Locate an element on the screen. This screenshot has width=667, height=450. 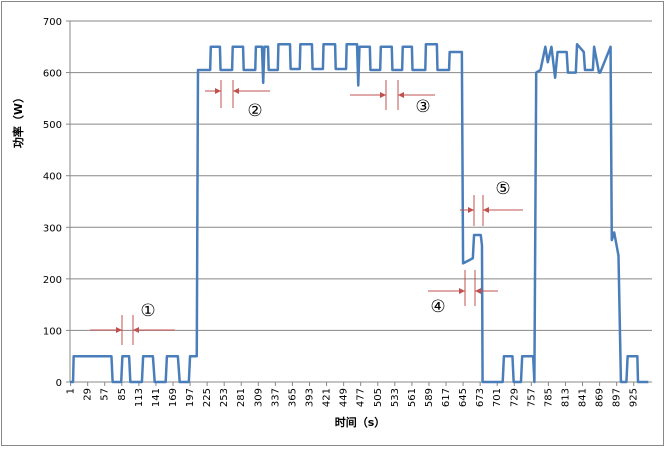
x-tick-label: 169 is located at coordinates (173, 397).